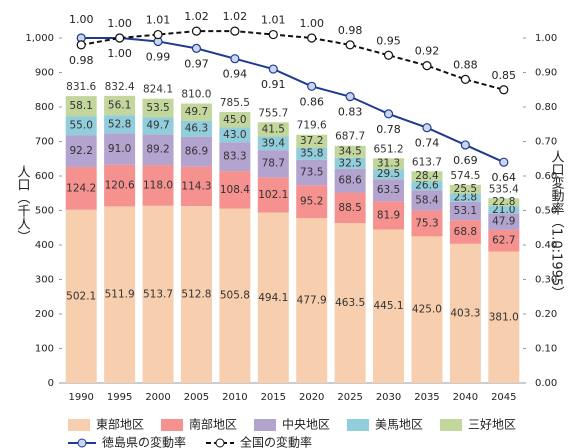  I want to click on segment-label: 28.4, so click(427, 176).